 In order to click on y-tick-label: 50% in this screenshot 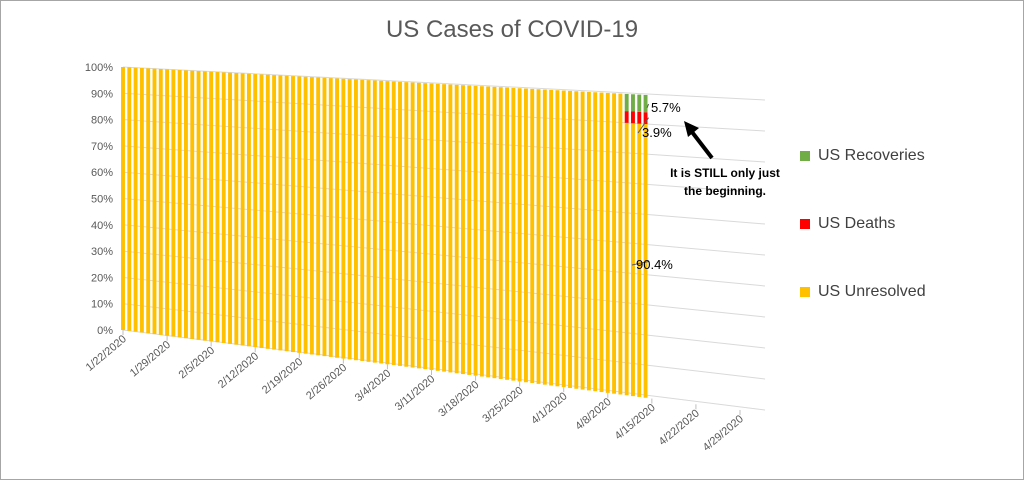, I will do `click(102, 200)`.